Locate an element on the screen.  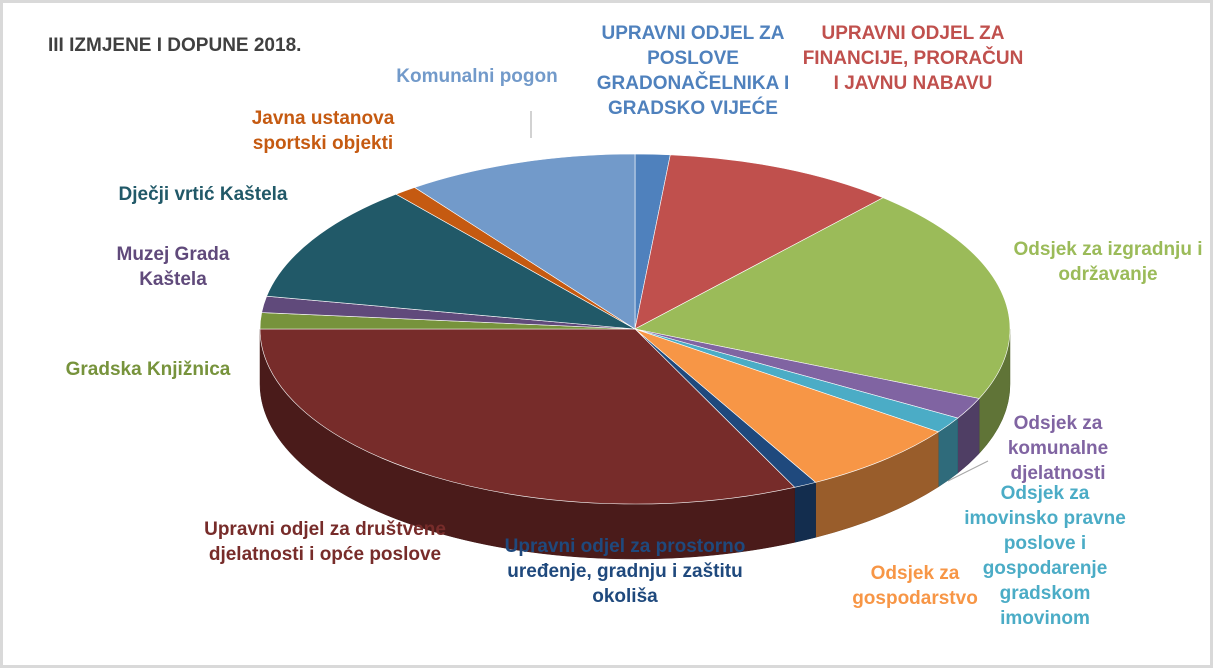
slice-label: Dječji vrtić Kaštela is located at coordinates (203, 194).